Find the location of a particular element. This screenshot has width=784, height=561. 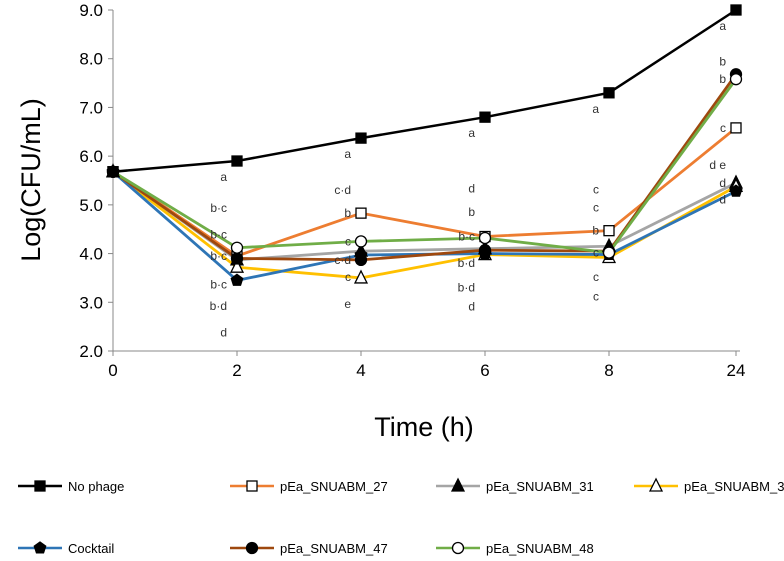

y-tick-label: 5.0 is located at coordinates (91, 205).